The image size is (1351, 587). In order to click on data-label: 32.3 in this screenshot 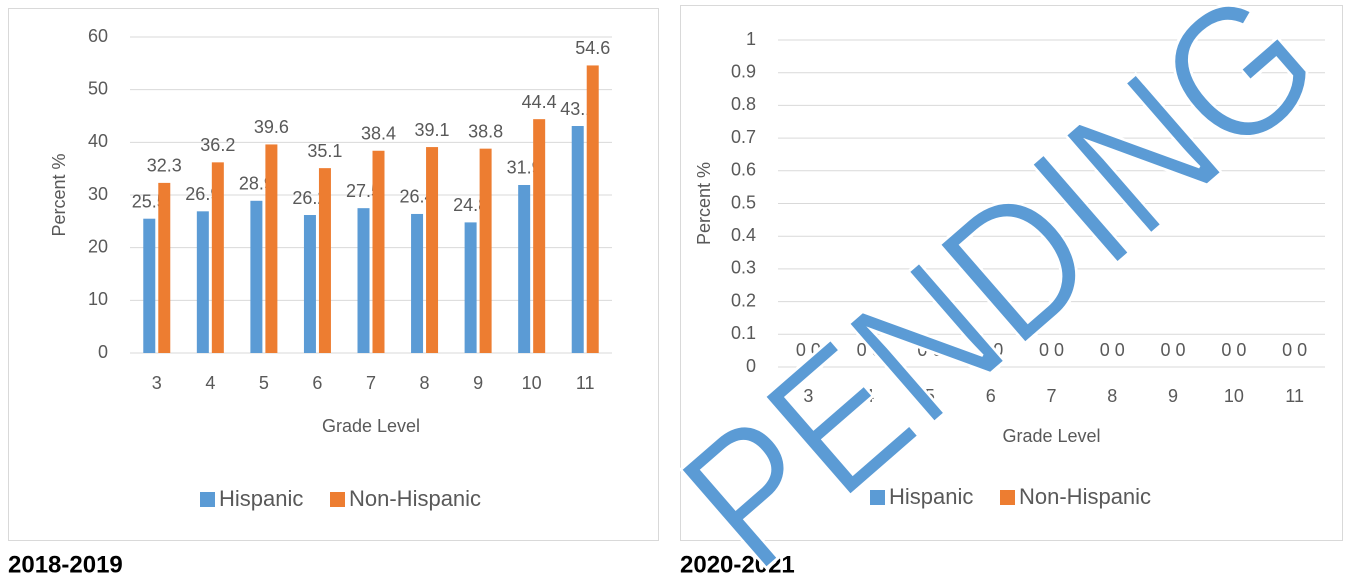, I will do `click(164, 166)`.